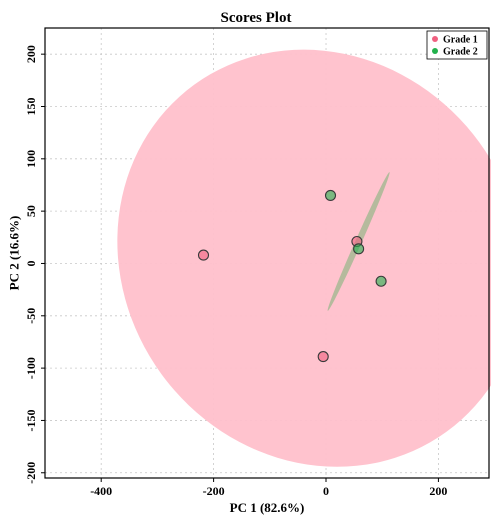  I want to click on y-tick-label: 150, so click(31, 106).